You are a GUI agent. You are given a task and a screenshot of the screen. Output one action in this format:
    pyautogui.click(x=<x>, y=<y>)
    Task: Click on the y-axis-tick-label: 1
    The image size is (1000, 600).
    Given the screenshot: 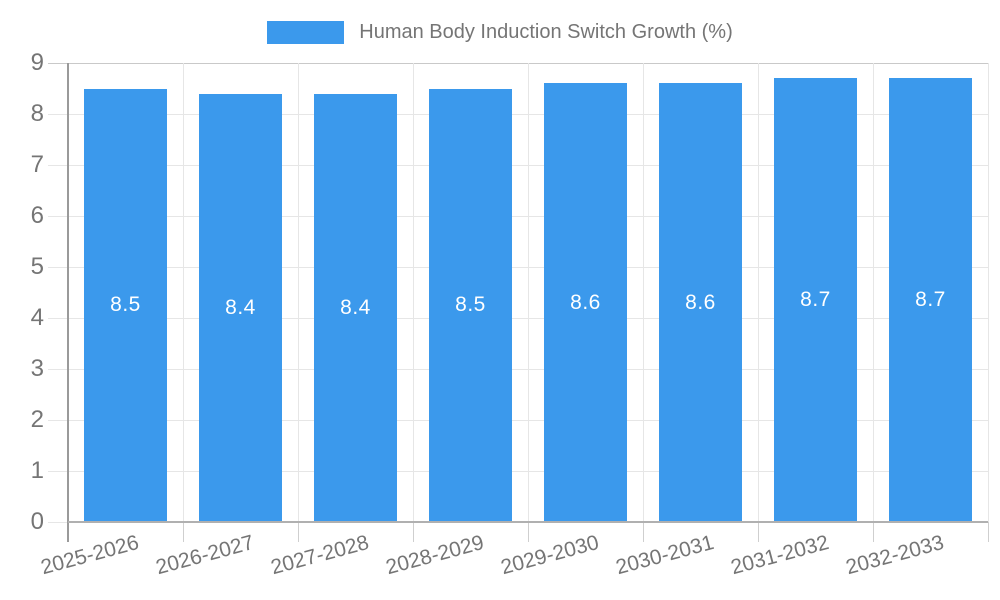 What is the action you would take?
    pyautogui.click(x=37, y=470)
    